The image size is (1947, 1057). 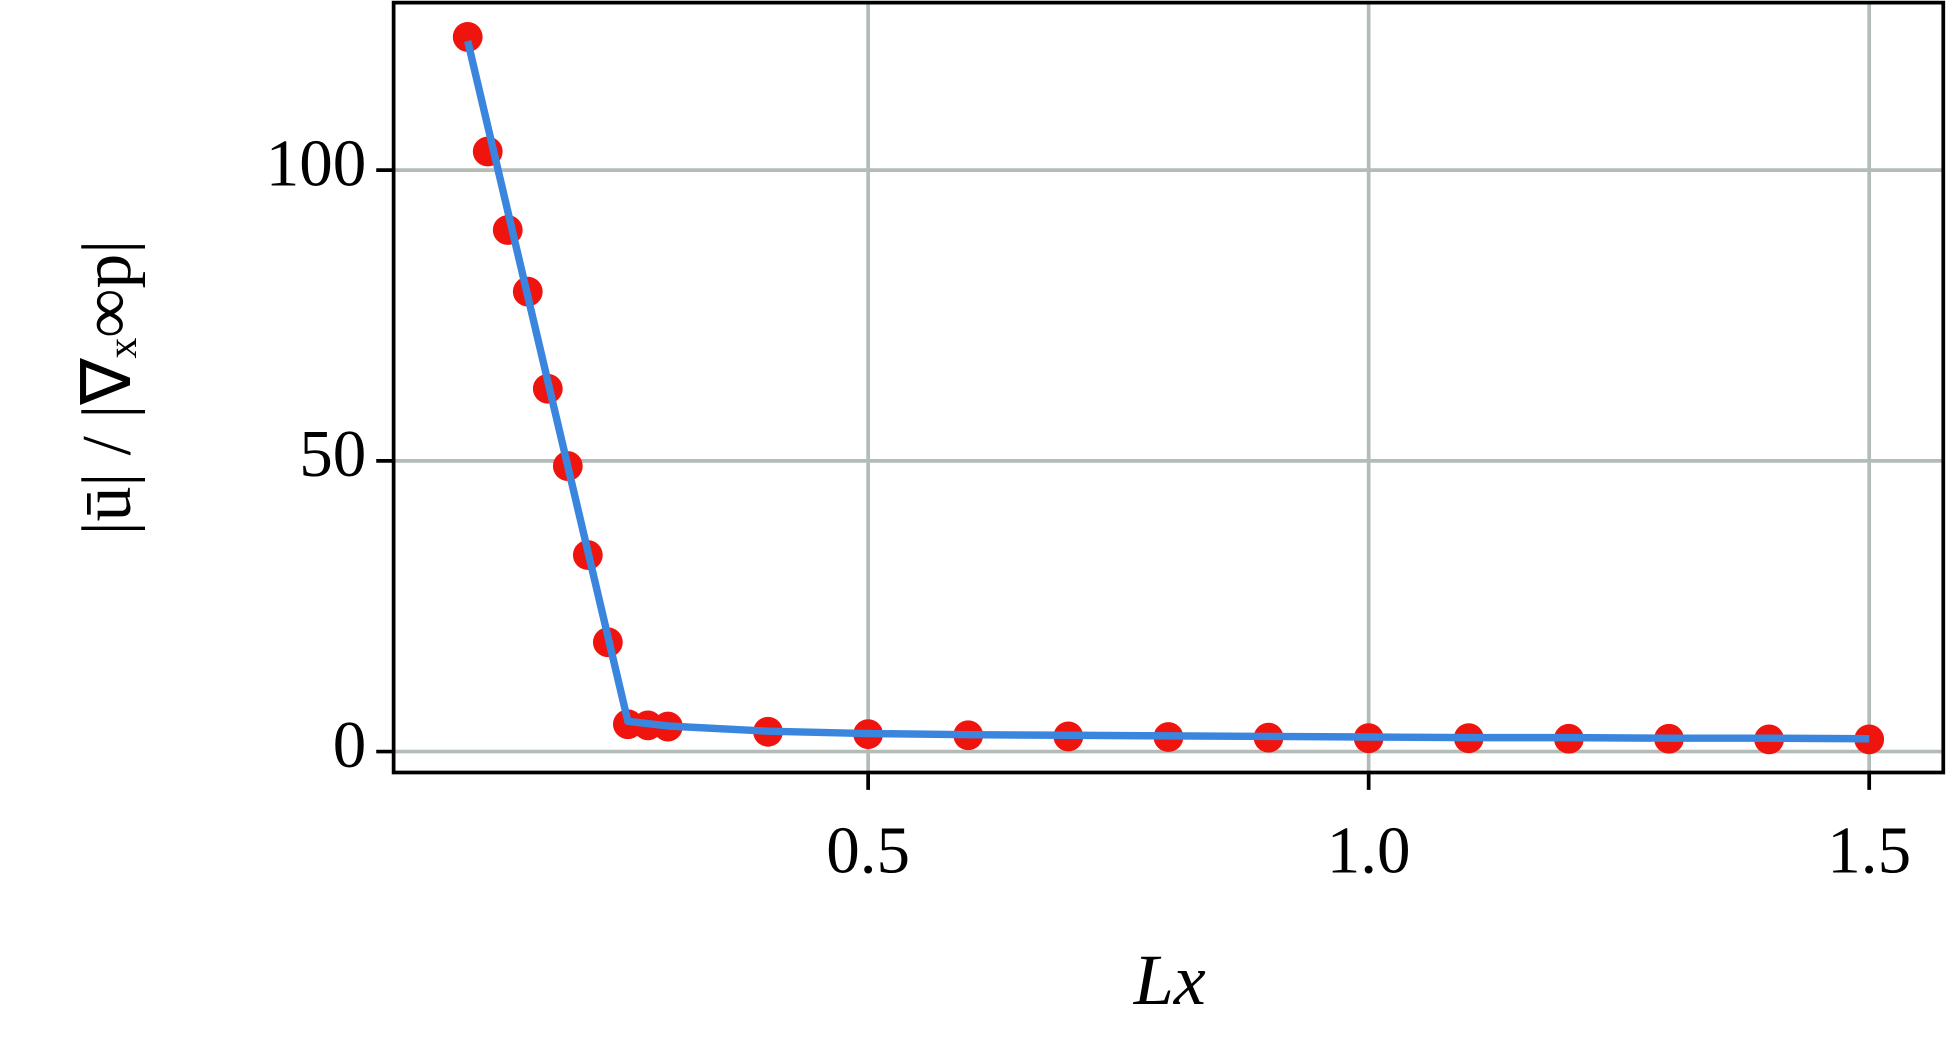 What do you see at coordinates (350, 744) in the screenshot?
I see `y-tick-label: 0` at bounding box center [350, 744].